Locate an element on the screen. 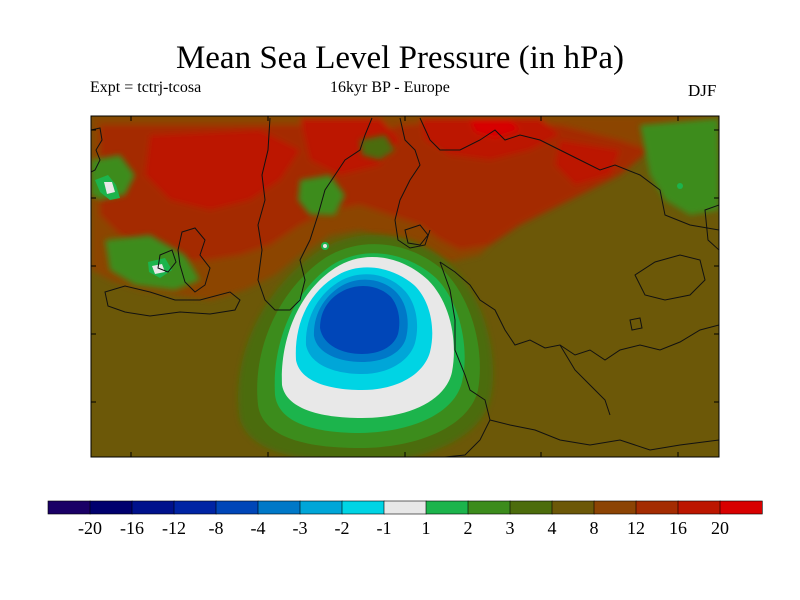 The image size is (800, 600). colorbar-tick-label: -3 is located at coordinates (300, 528).